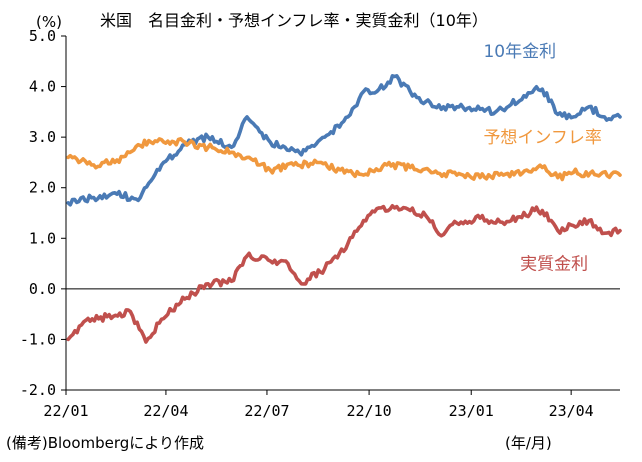  Describe the element at coordinates (38, 390) in the screenshot. I see `y-tick-label: -2.0` at that location.